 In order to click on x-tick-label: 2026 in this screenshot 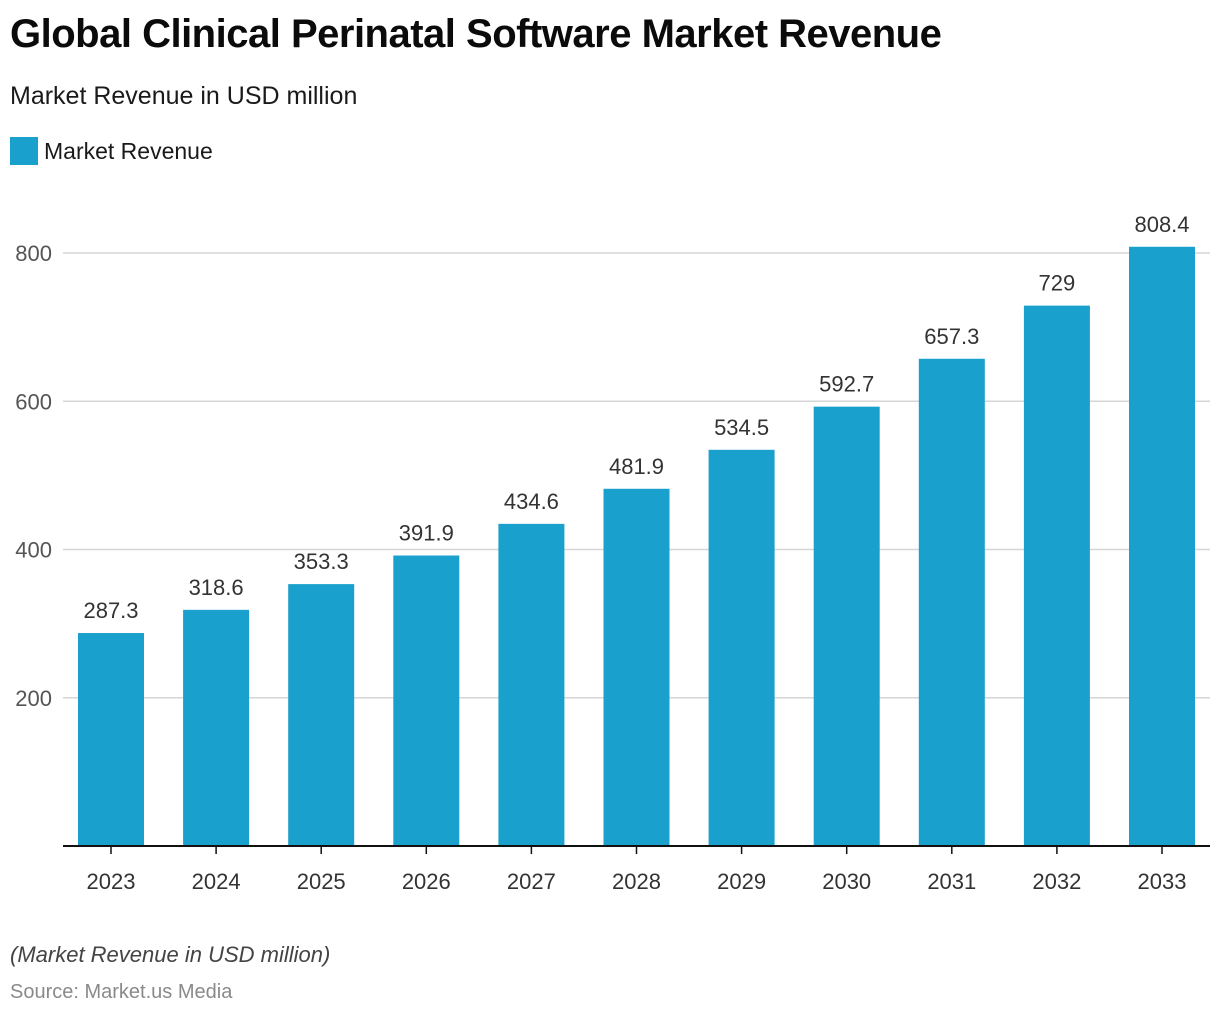, I will do `click(426, 881)`.